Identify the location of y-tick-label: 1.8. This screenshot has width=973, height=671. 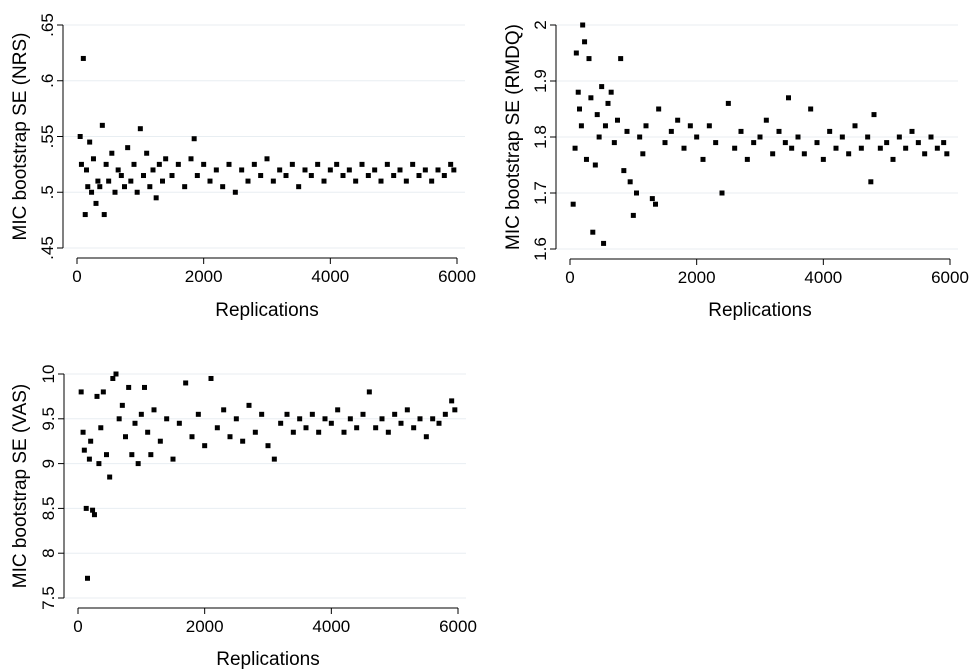
(540, 137).